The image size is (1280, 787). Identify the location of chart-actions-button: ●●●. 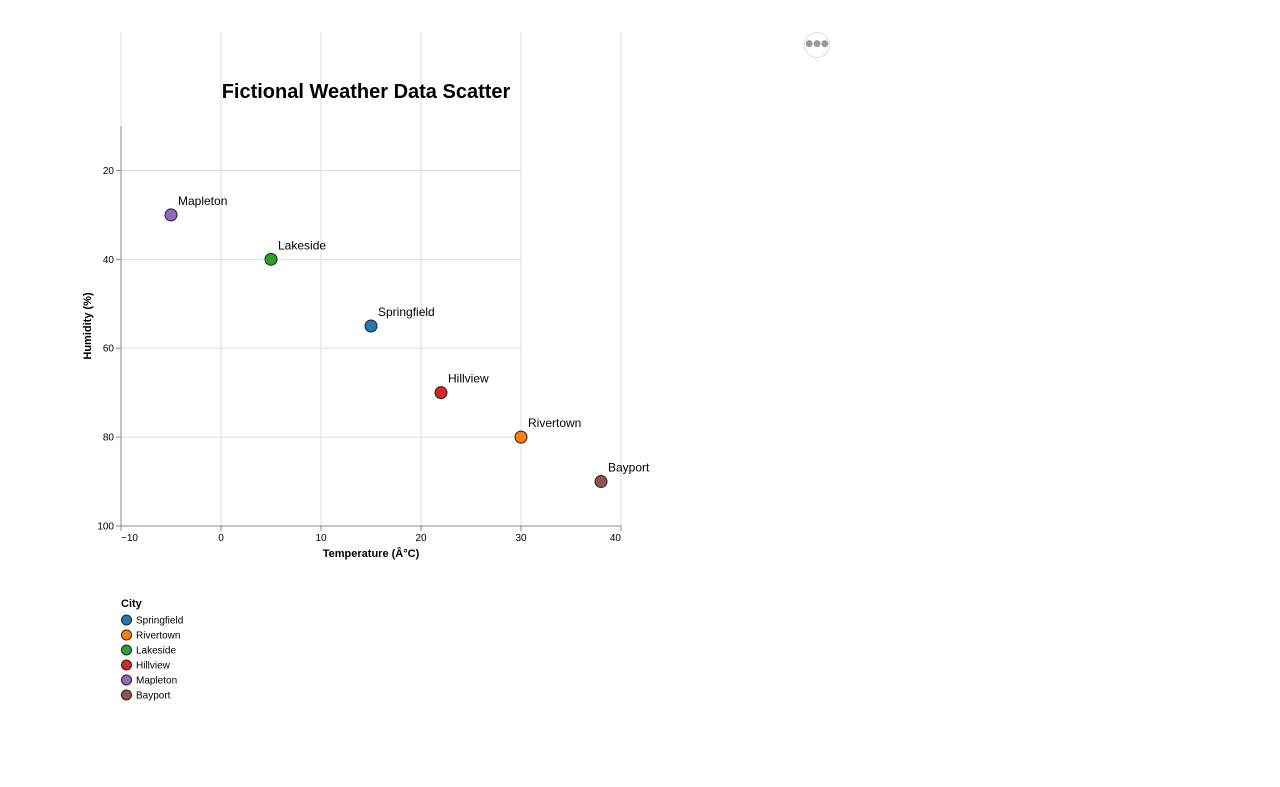
(817, 45).